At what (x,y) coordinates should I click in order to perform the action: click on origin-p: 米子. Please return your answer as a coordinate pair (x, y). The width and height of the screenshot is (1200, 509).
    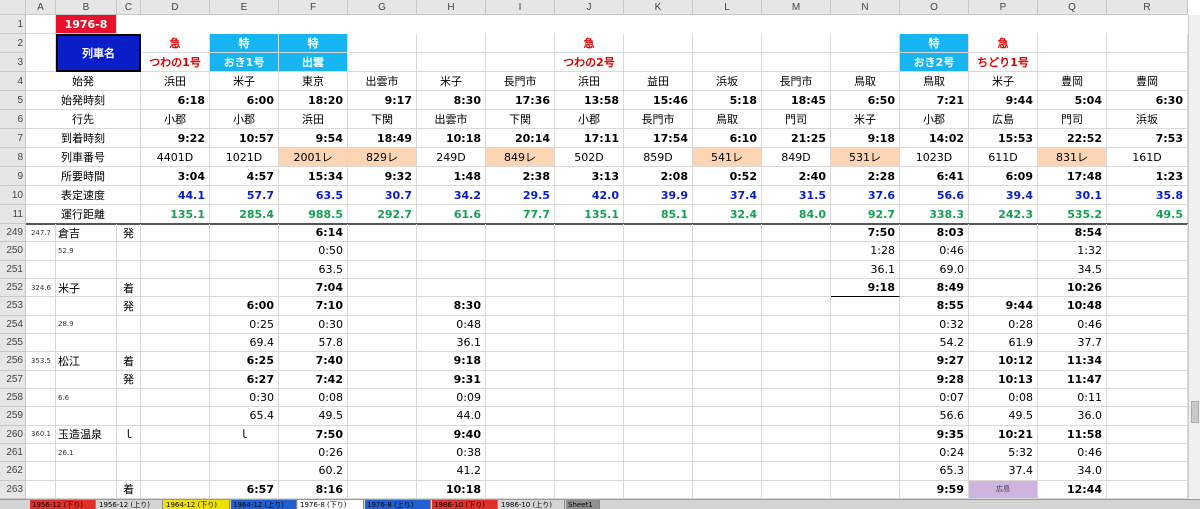
    Looking at the image, I should click on (1003, 81).